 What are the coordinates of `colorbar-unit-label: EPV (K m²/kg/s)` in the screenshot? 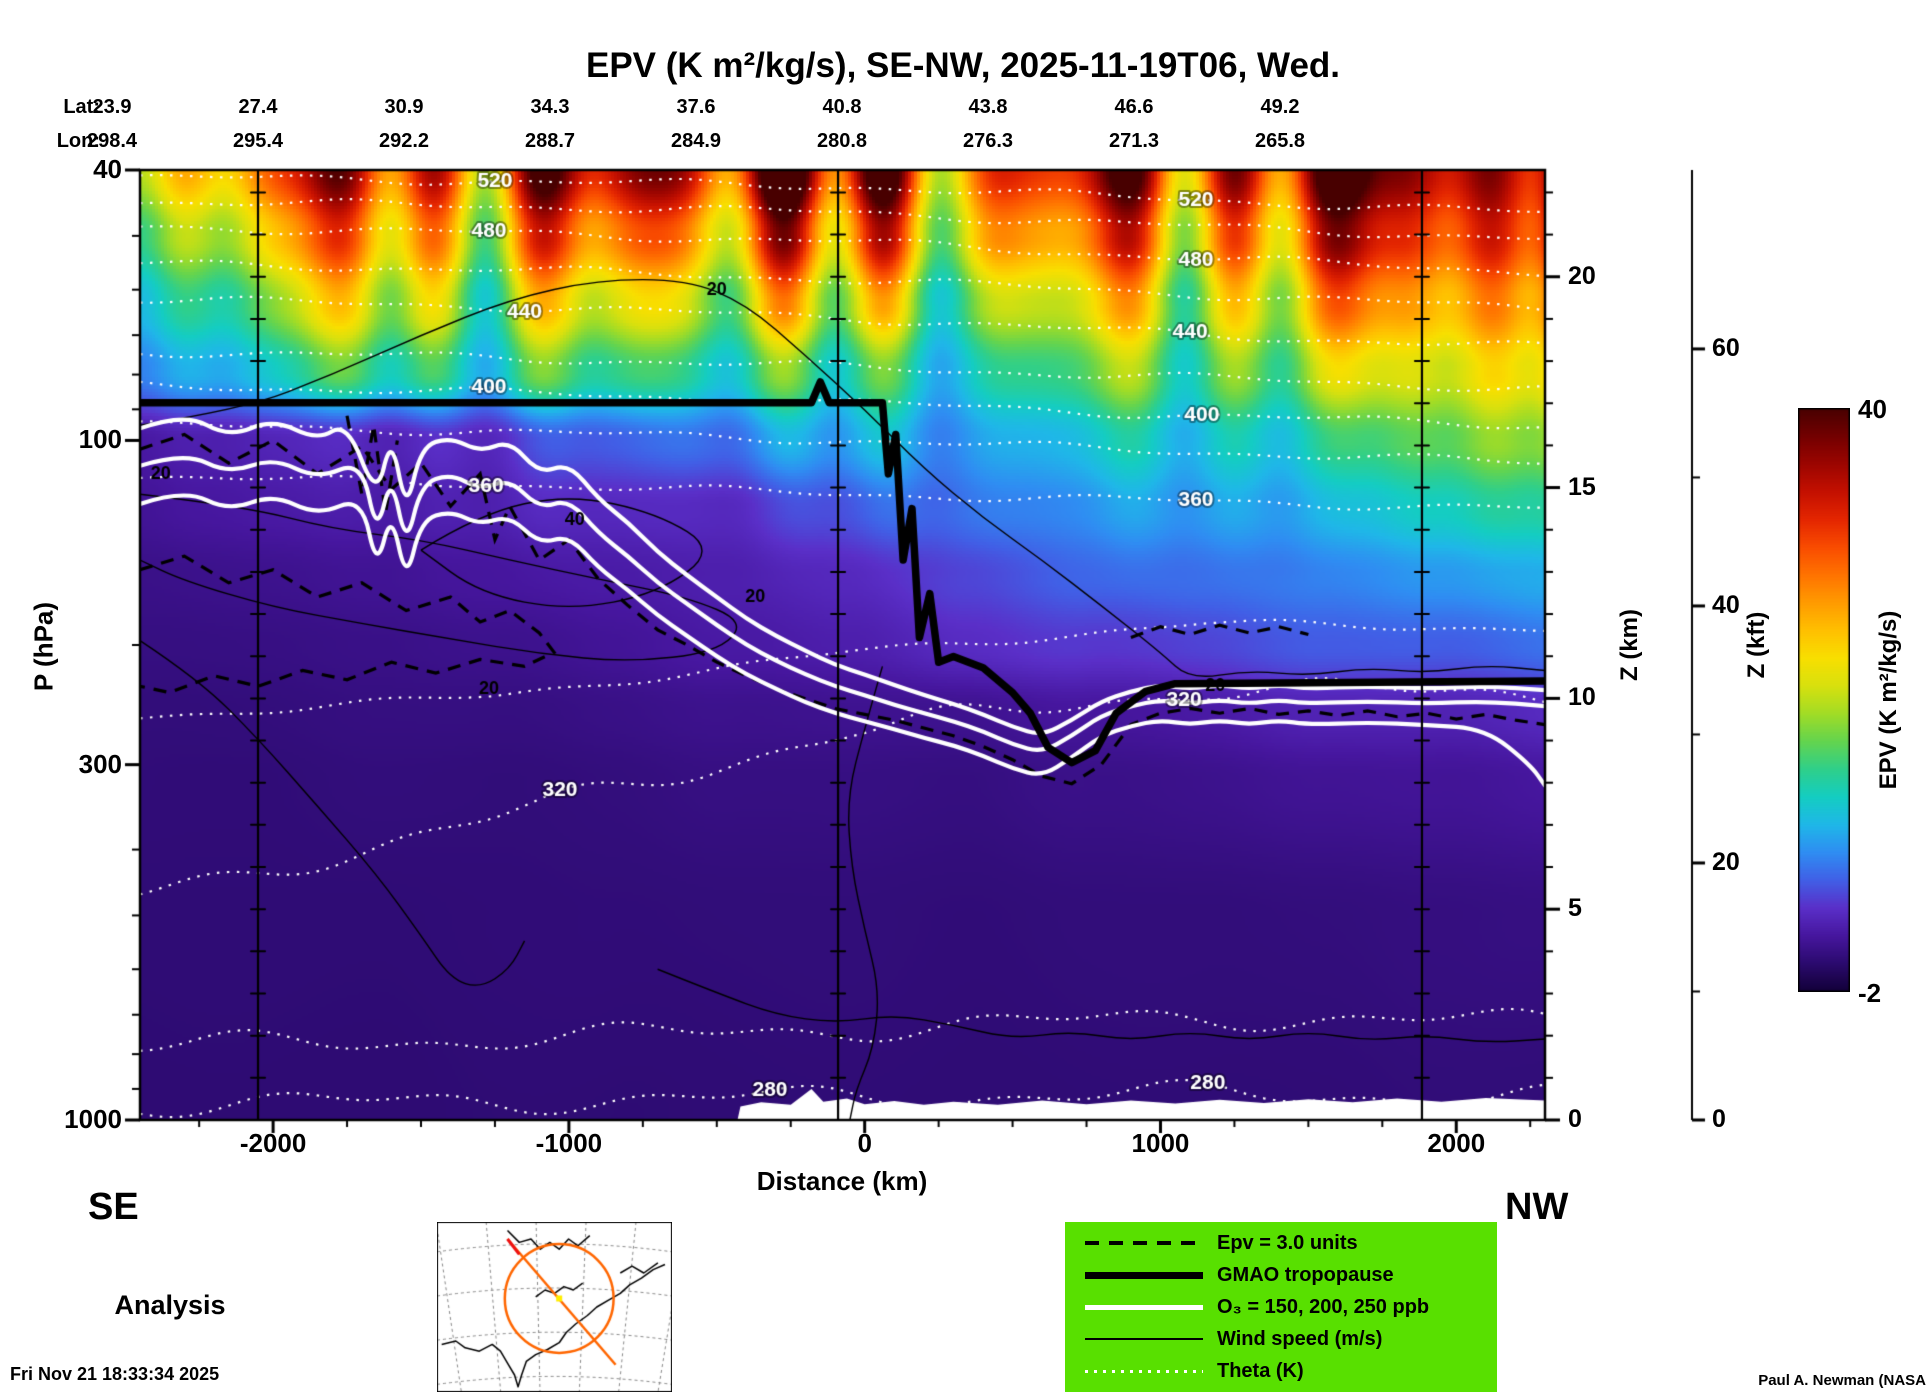 It's located at (1888, 700).